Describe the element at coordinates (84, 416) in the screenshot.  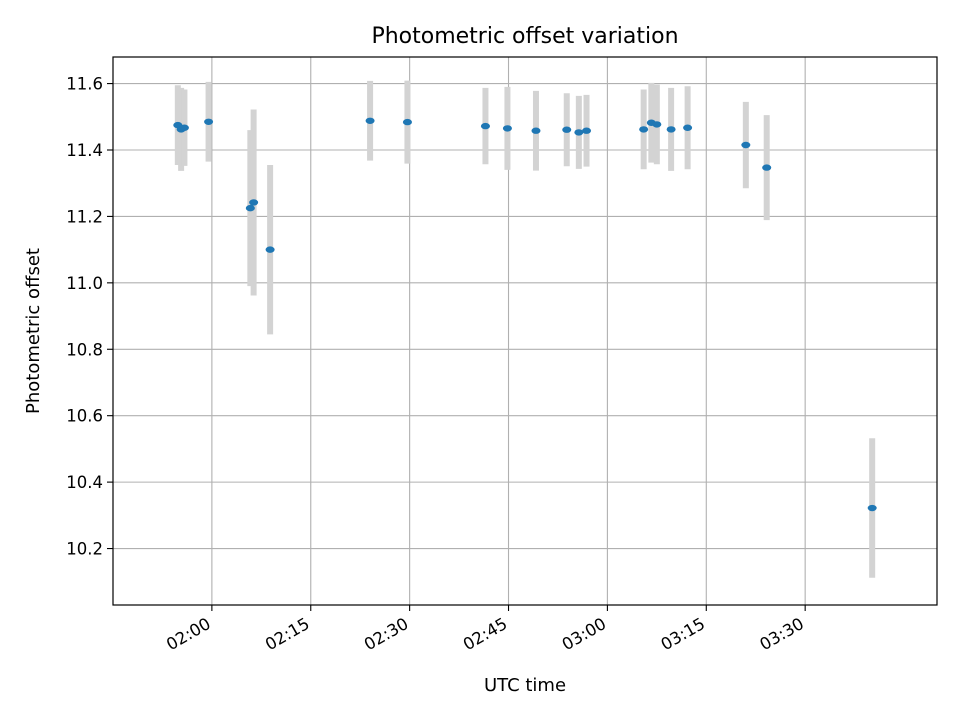
I see `y-tick-label: 10.6` at that location.